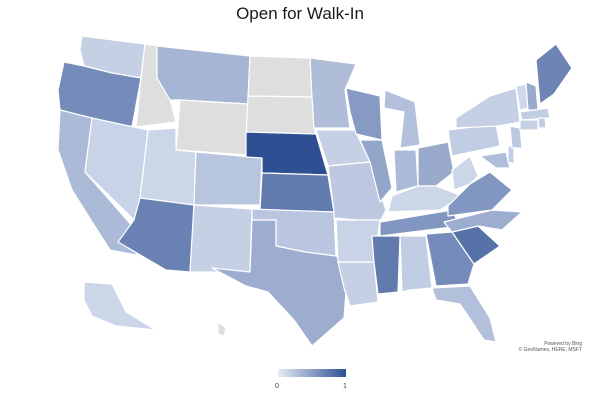 The image size is (600, 402). I want to click on state-ms, so click(386, 265).